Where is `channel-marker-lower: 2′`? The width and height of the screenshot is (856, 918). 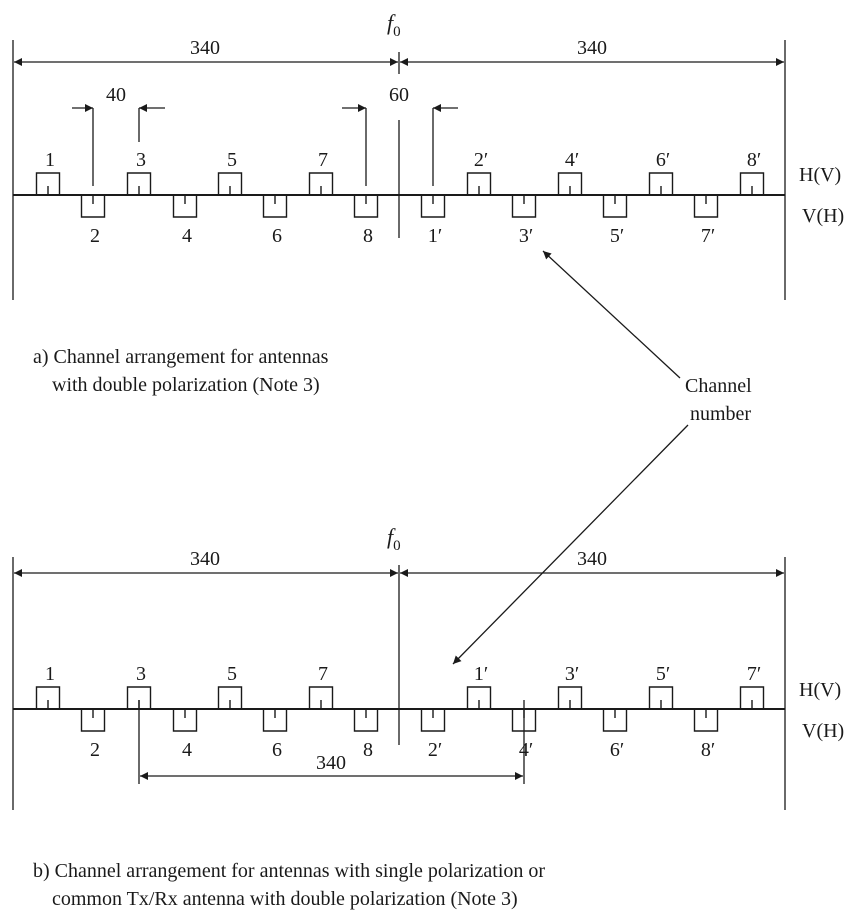
channel-marker-lower: 2′ is located at coordinates (433, 735).